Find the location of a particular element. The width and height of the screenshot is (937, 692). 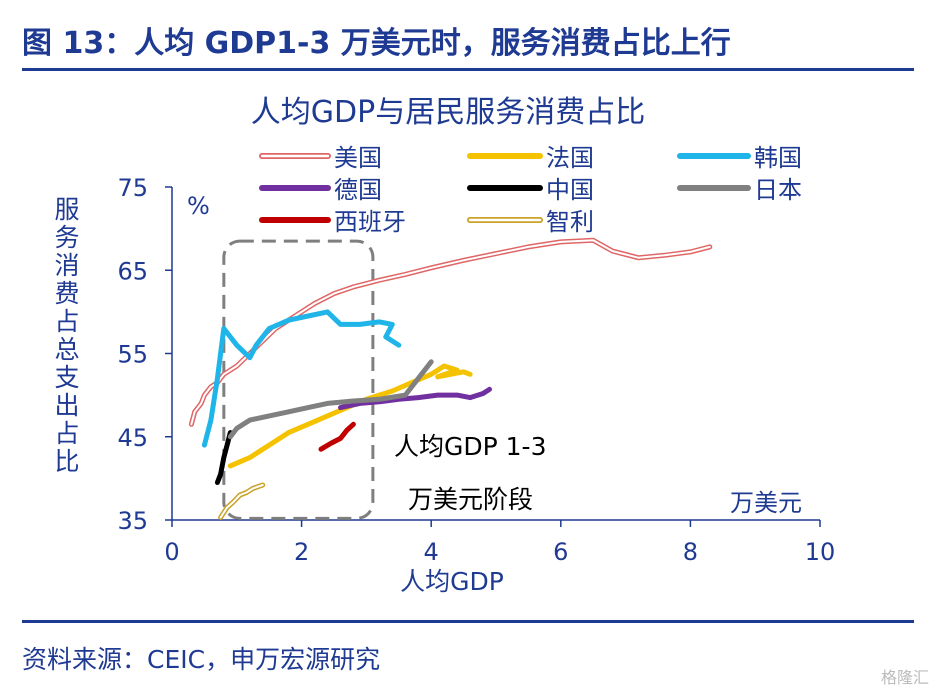

y-axis-label-char: 消 is located at coordinates (66, 265).